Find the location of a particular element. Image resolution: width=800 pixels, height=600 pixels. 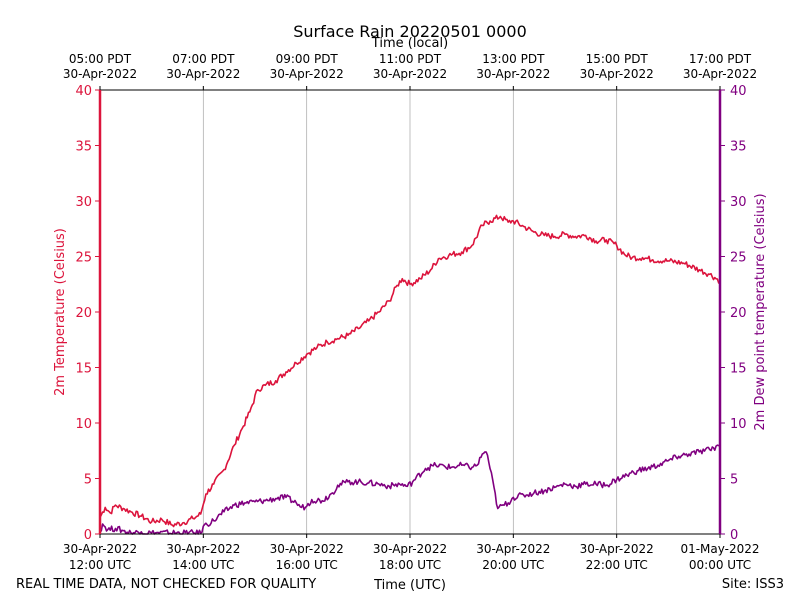

site-label: Site: ISS3 is located at coordinates (753, 584).